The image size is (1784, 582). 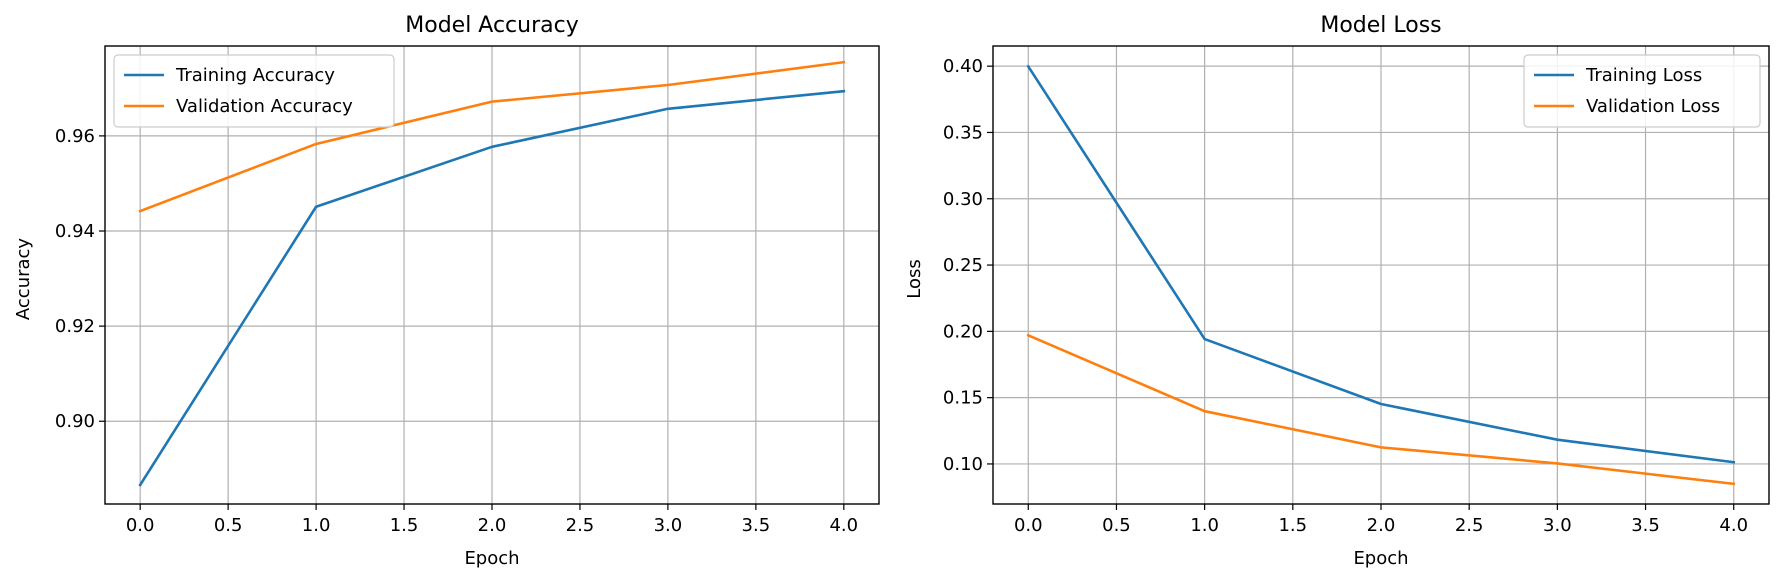 What do you see at coordinates (914, 278) in the screenshot?
I see `y-axis-label: Loss` at bounding box center [914, 278].